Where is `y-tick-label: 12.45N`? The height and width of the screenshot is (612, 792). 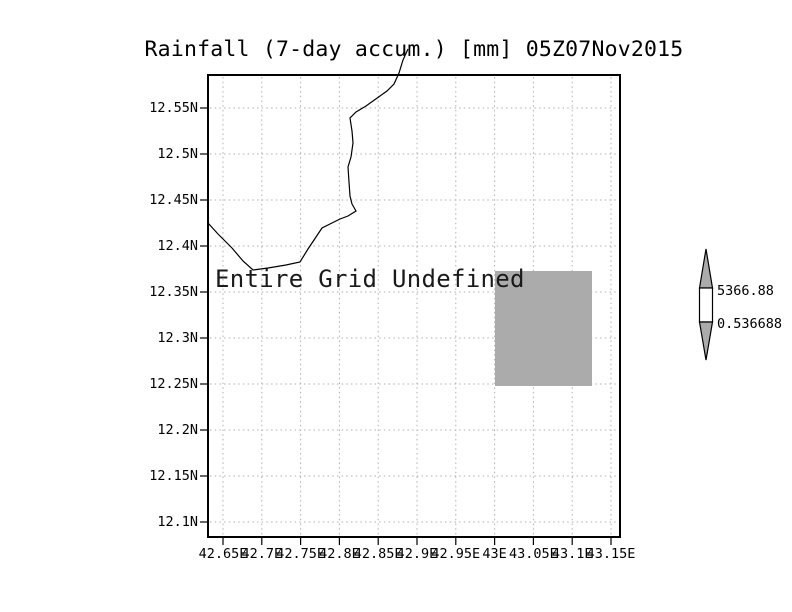
y-tick-label: 12.45N is located at coordinates (173, 200).